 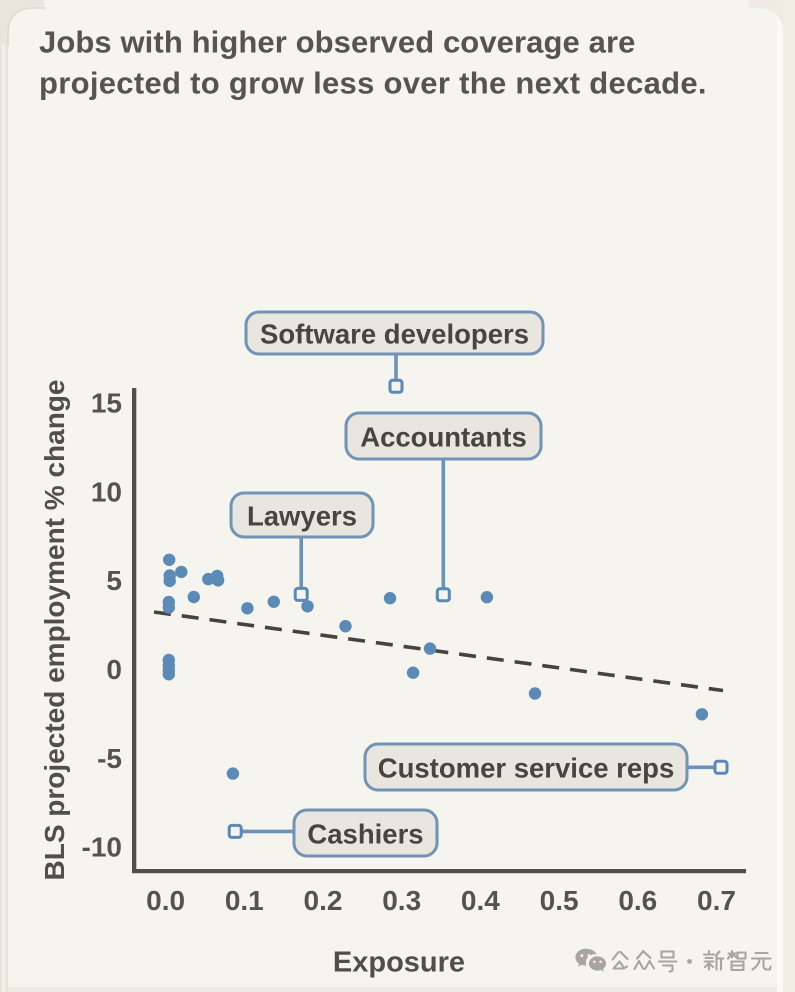 I want to click on svg-text: 15, so click(x=106, y=403).